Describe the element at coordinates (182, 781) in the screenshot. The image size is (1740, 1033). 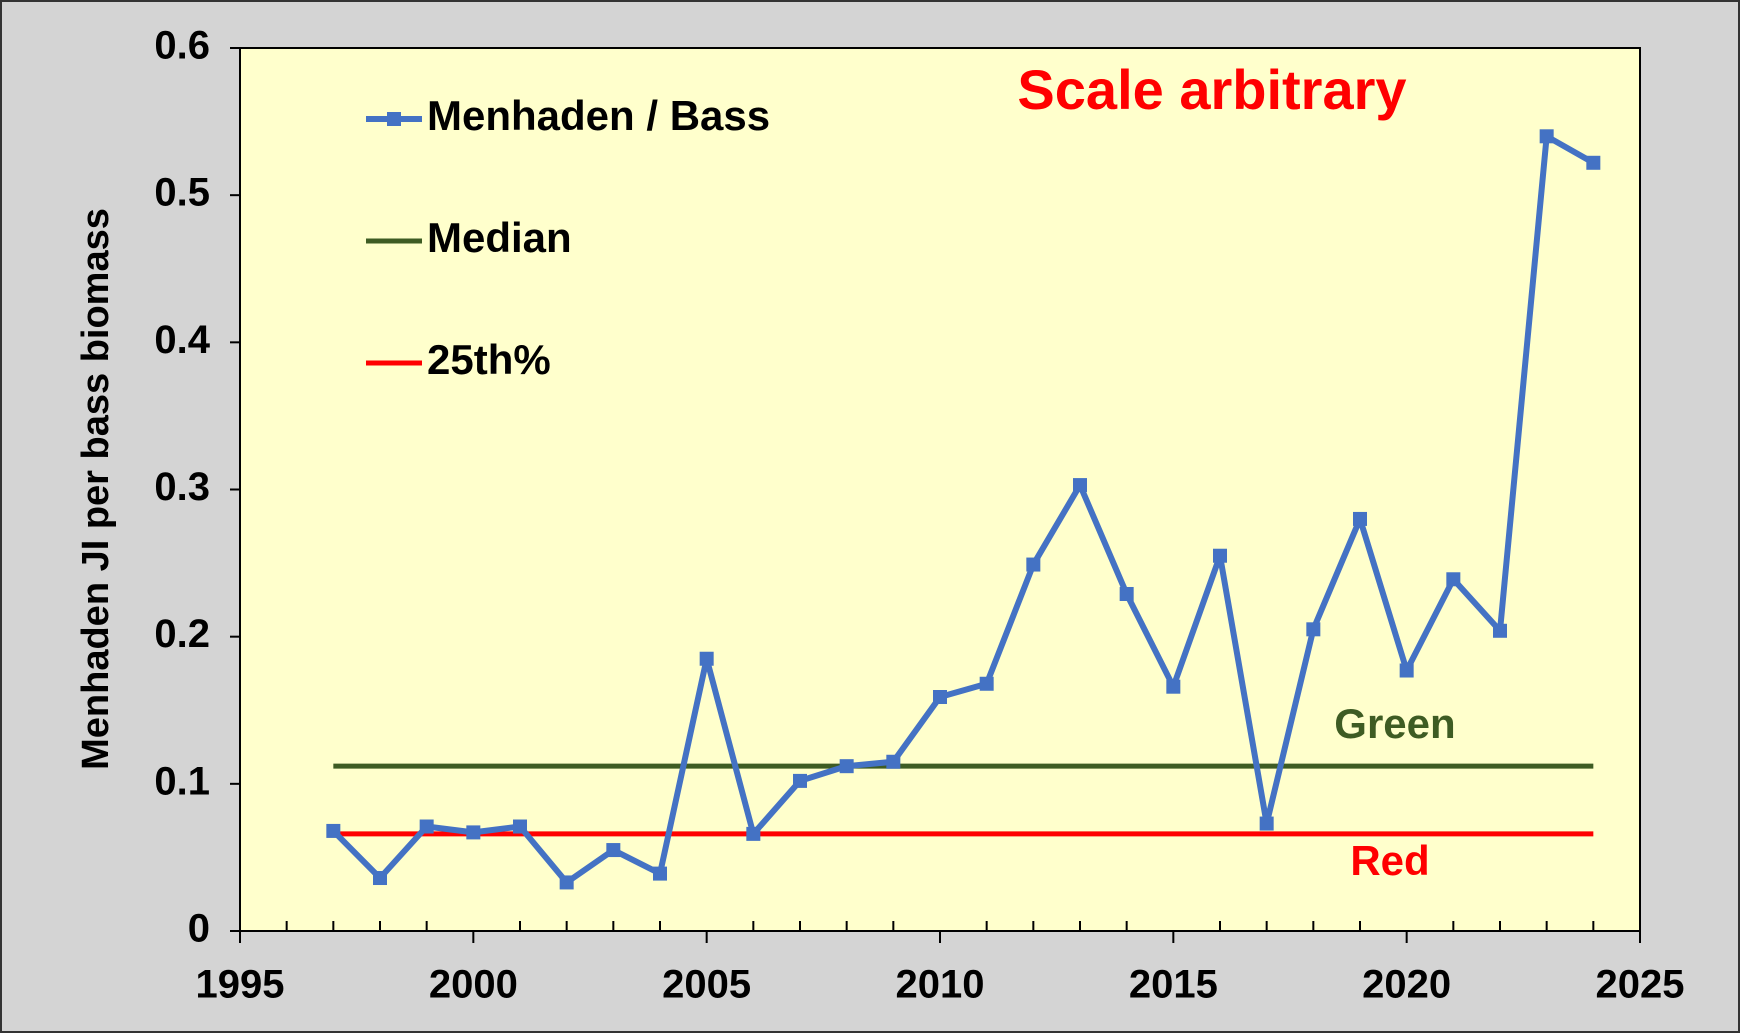
I see `y-tick-label: 0.1` at that location.